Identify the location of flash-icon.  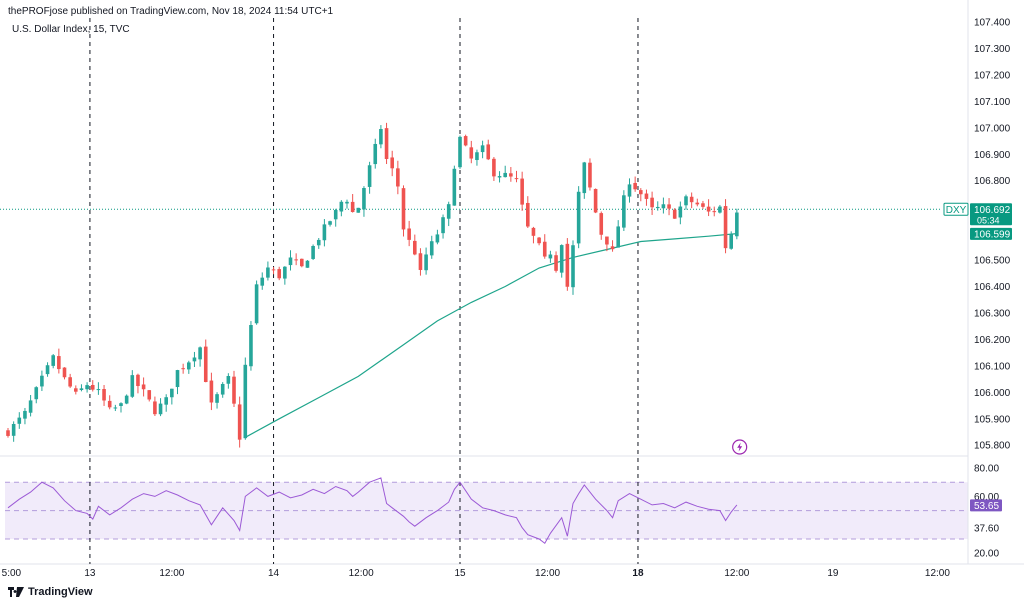
(740, 447).